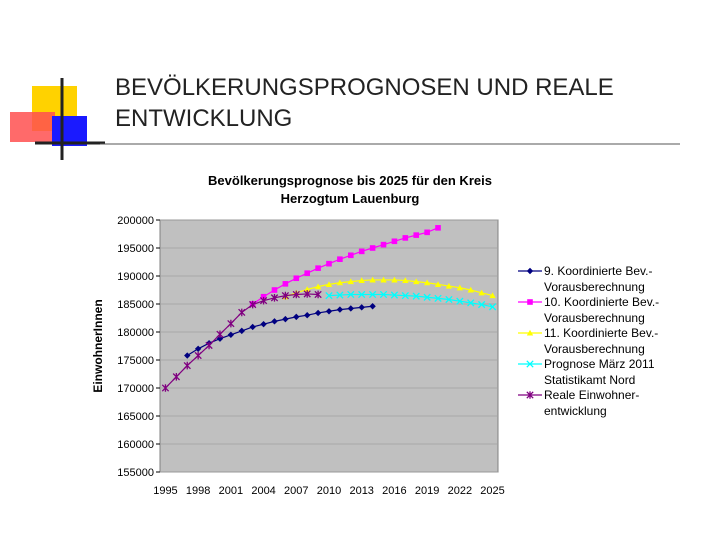 Image resolution: width=720 pixels, height=540 pixels. I want to click on y-tick-label: 175000, so click(135, 361).